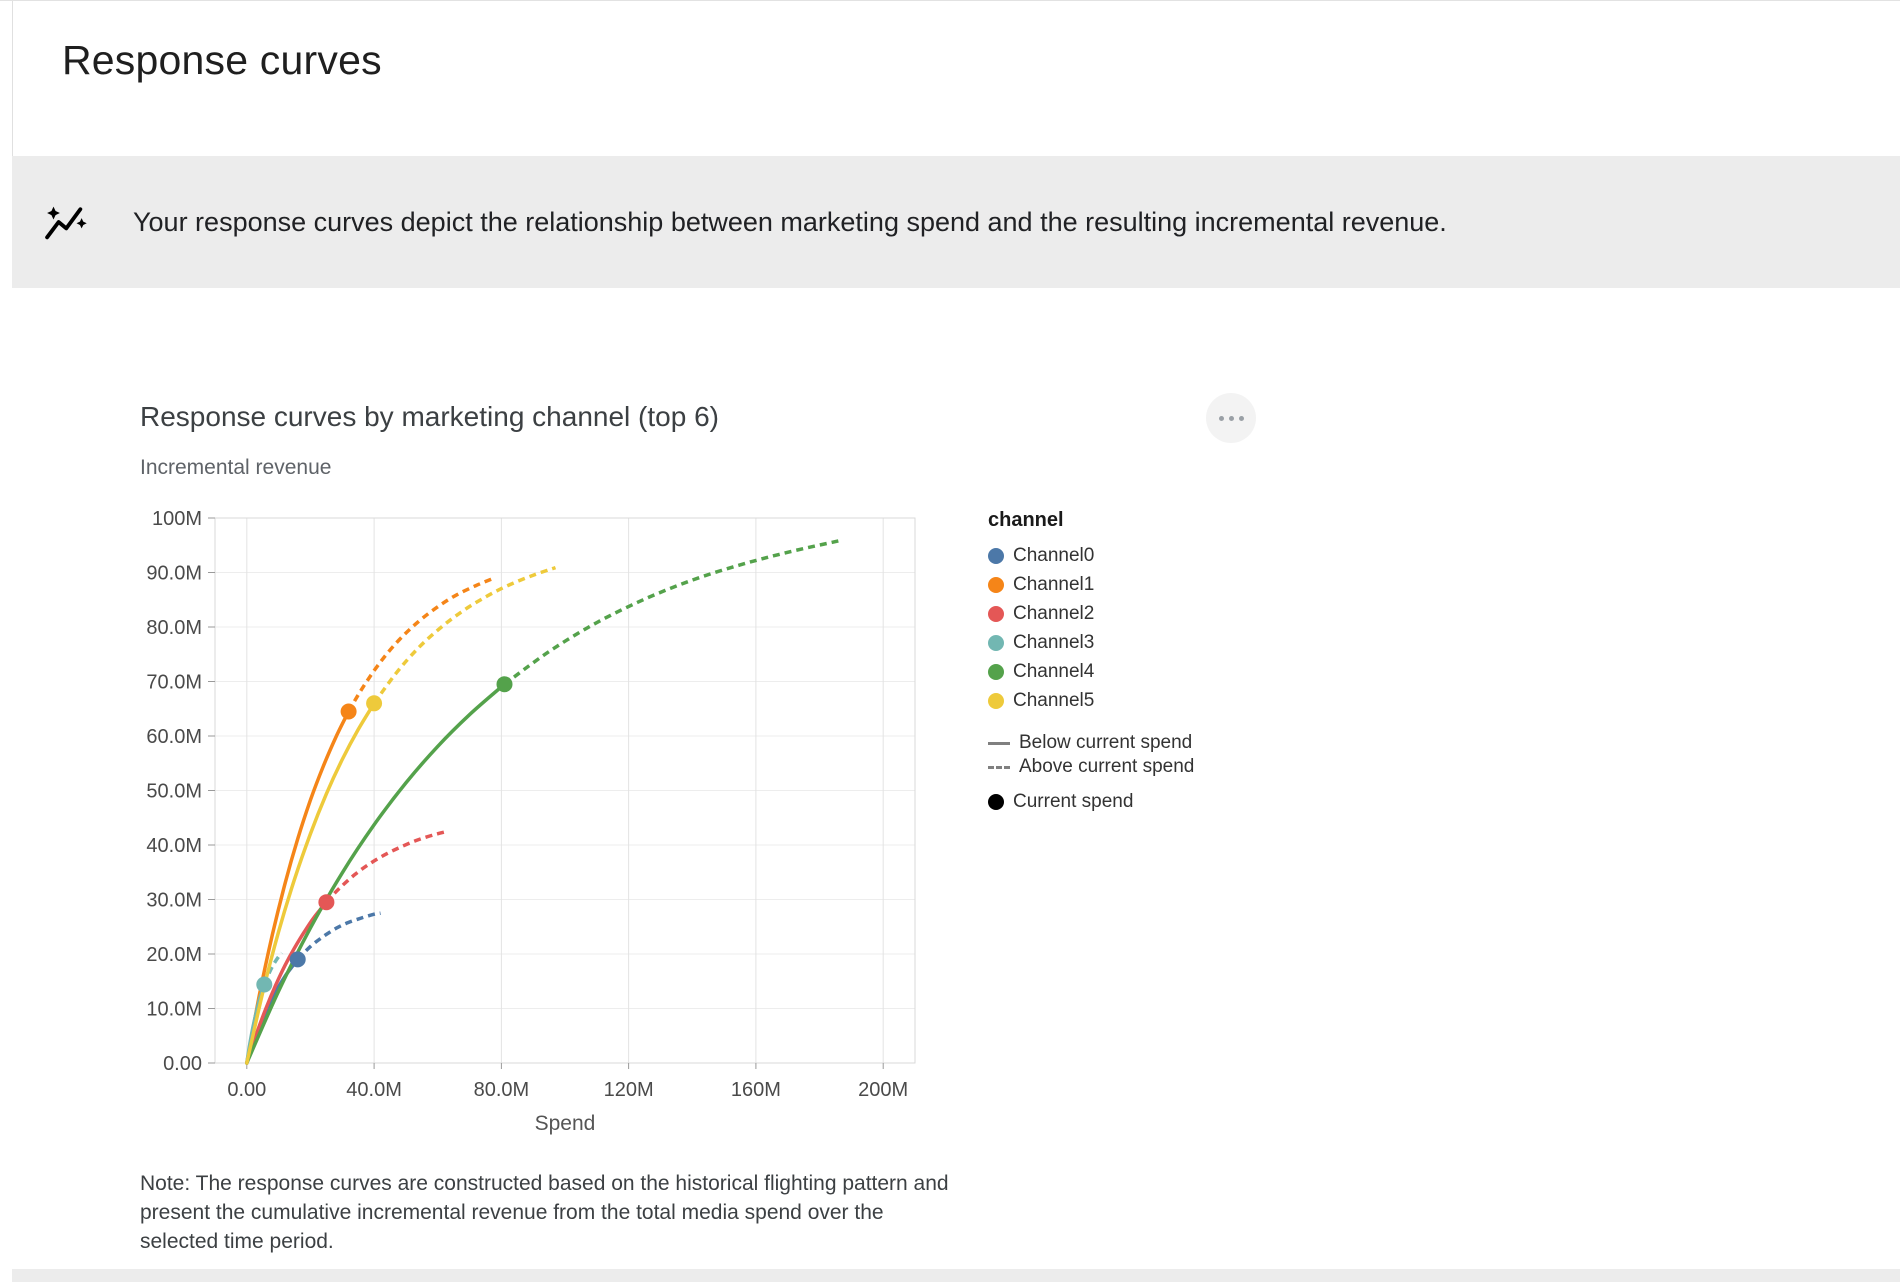 This screenshot has width=1900, height=1282. Describe the element at coordinates (756, 1090) in the screenshot. I see `x-tick-label: 160M` at that location.